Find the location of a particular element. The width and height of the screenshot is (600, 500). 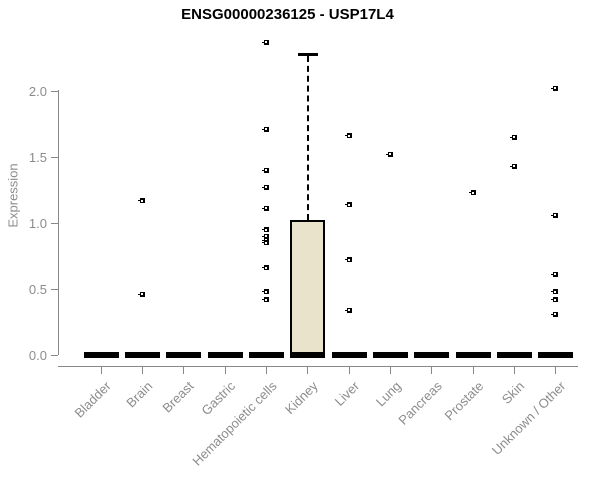

x-tick-label: Pancreas is located at coordinates (420, 403).